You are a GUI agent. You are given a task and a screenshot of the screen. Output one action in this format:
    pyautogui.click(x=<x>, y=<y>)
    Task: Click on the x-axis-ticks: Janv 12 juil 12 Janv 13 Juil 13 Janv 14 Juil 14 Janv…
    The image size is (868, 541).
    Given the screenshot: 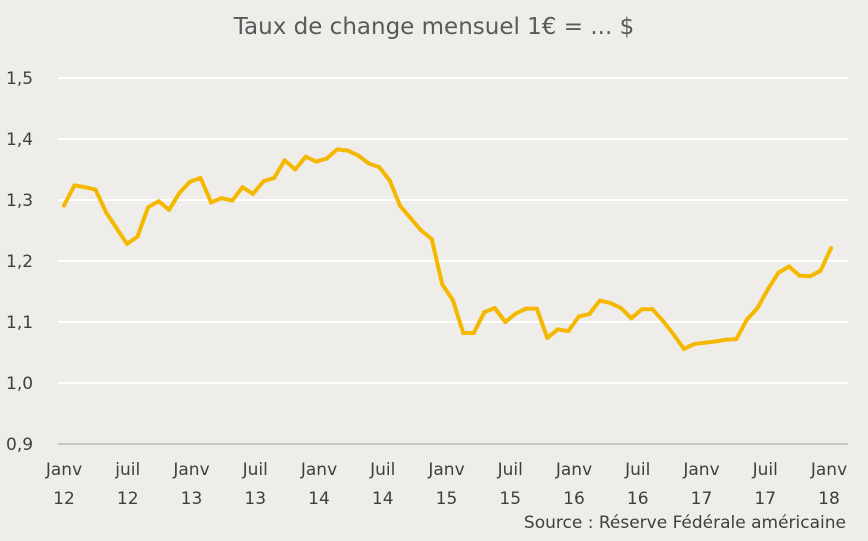 What is the action you would take?
    pyautogui.click(x=446, y=484)
    